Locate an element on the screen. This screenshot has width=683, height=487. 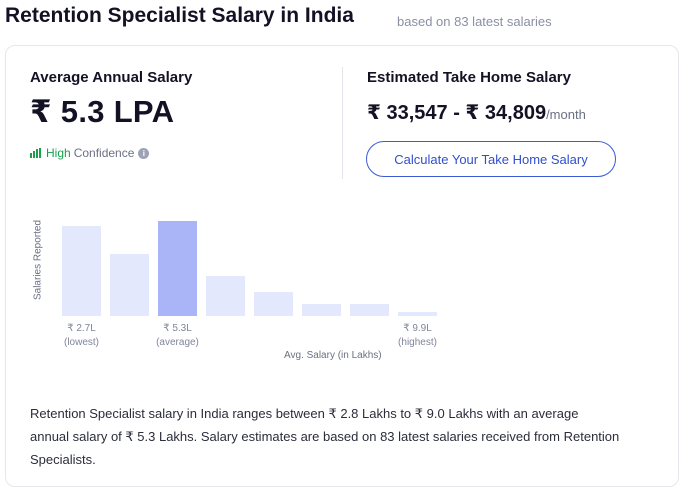
take-home-label: Estimated Take Home Salary is located at coordinates (469, 77).